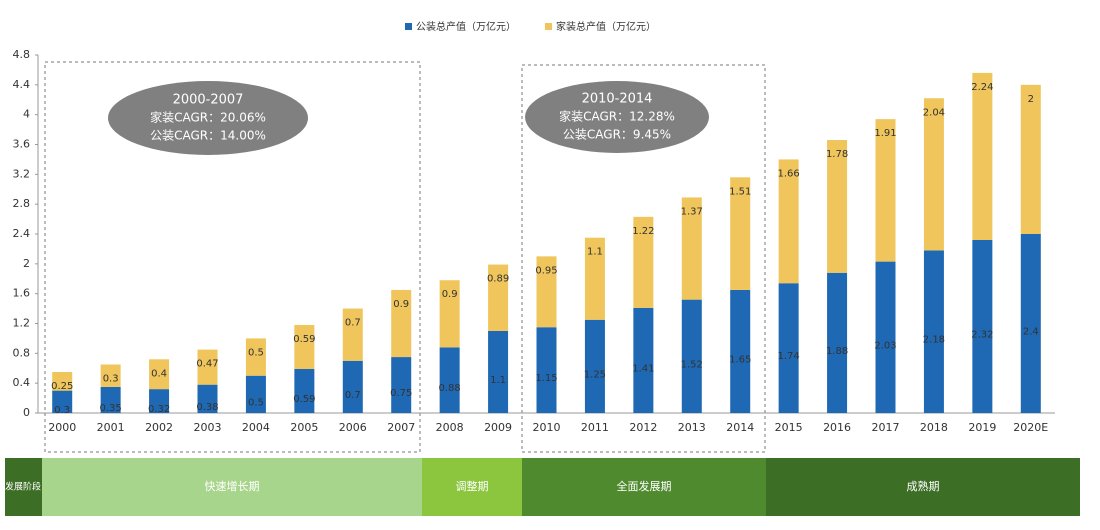  I want to click on data-label: 2.18, so click(934, 340).